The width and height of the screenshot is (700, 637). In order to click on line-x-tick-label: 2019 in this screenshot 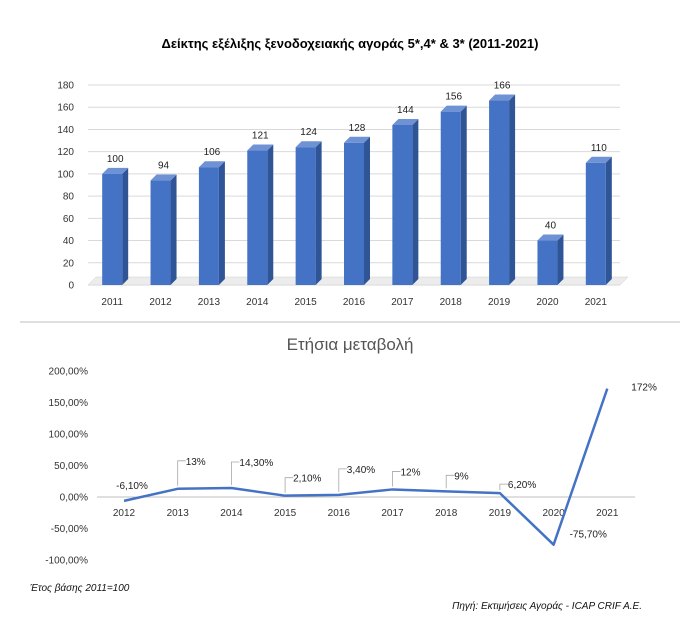, I will do `click(500, 513)`.